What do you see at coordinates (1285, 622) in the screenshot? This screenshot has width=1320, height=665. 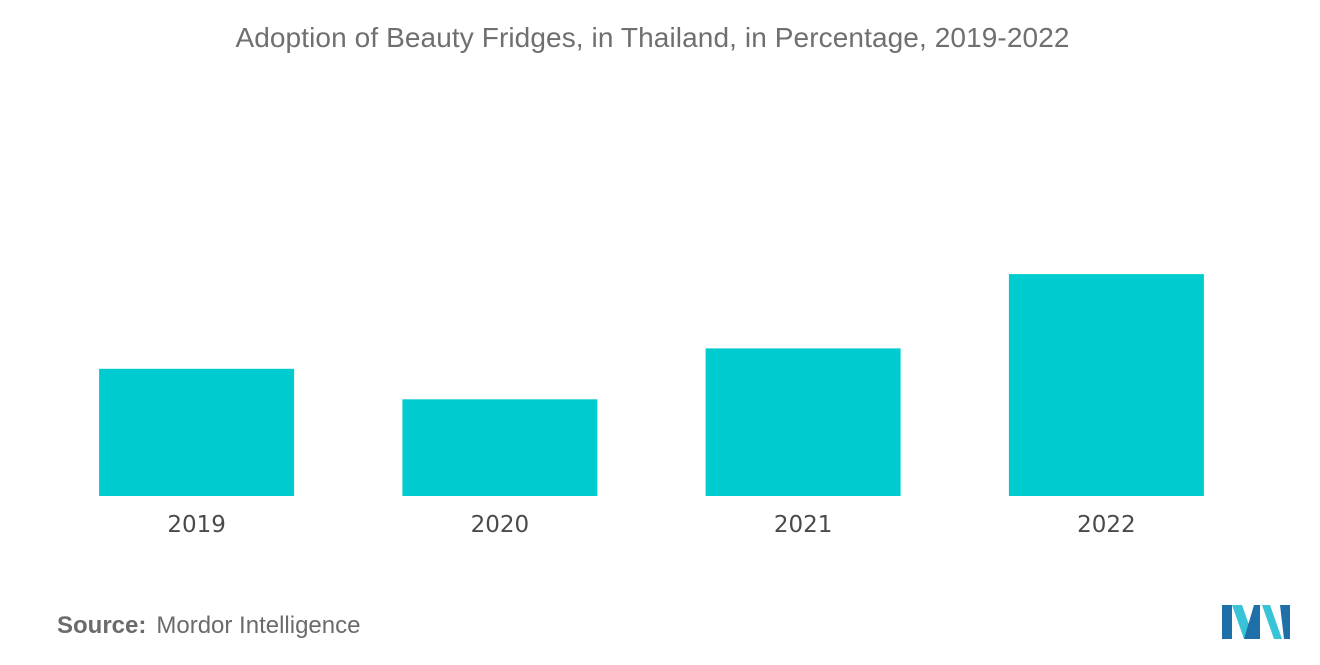 I see `logo-right-dark` at bounding box center [1285, 622].